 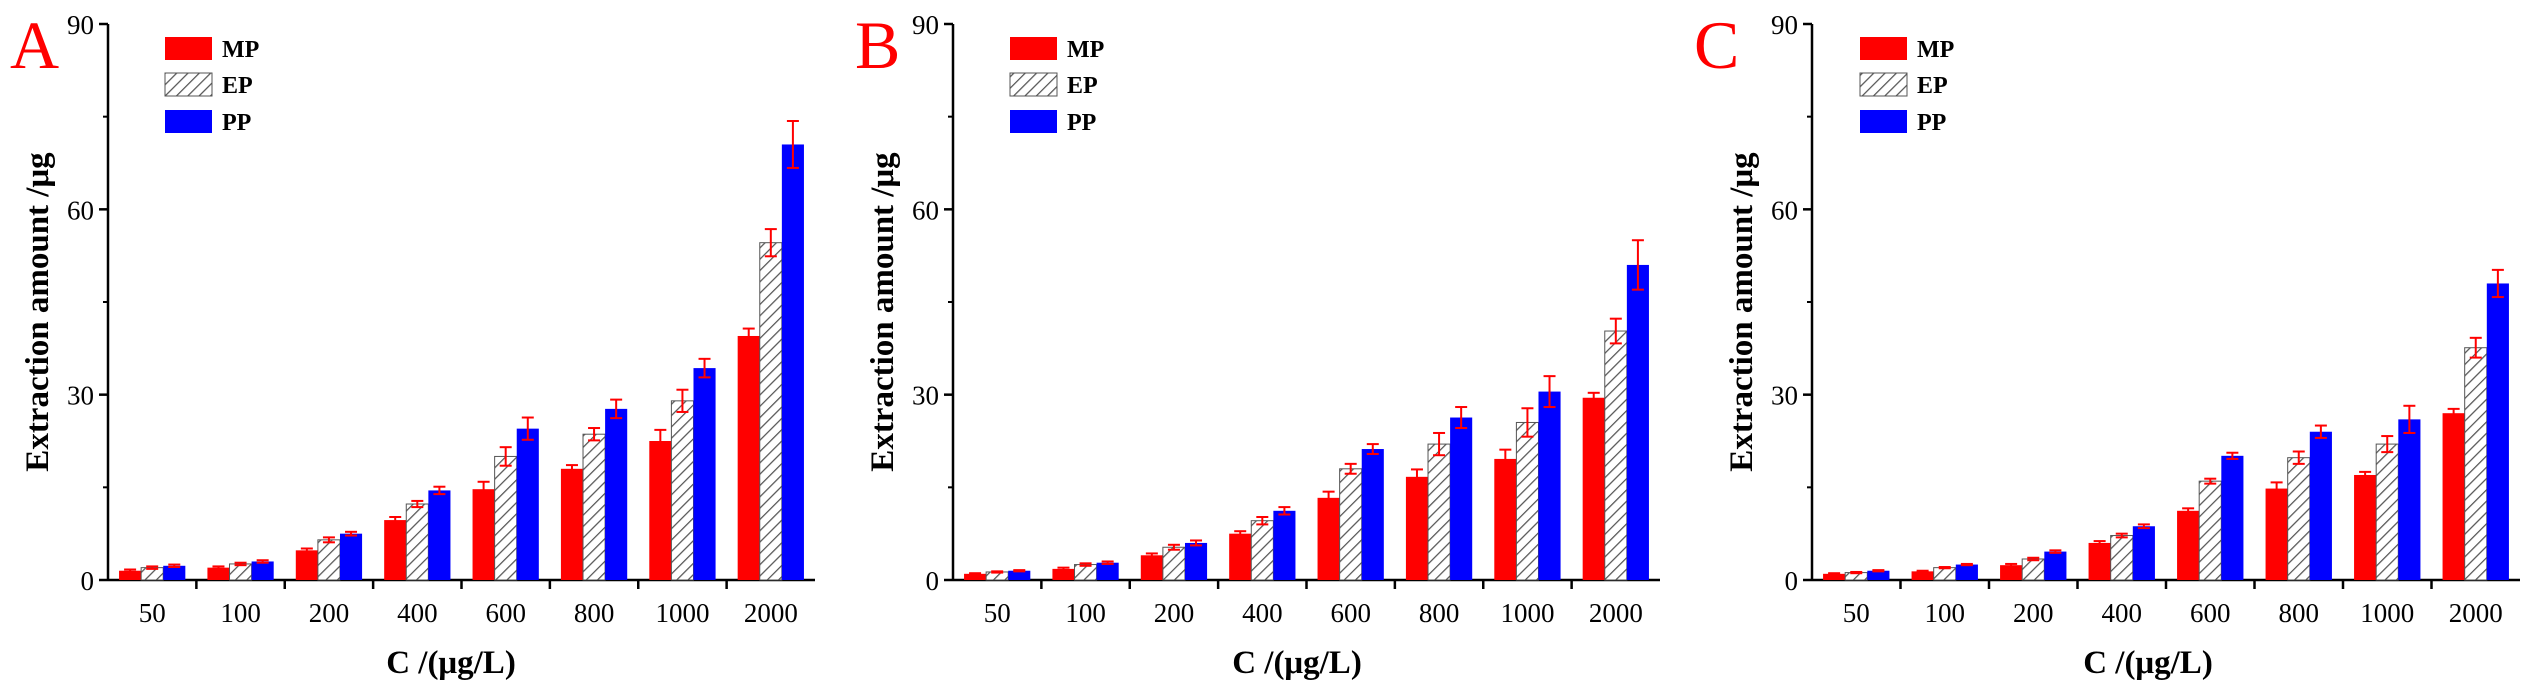 What do you see at coordinates (80, 25) in the screenshot?
I see `y-tick-label: 90` at bounding box center [80, 25].